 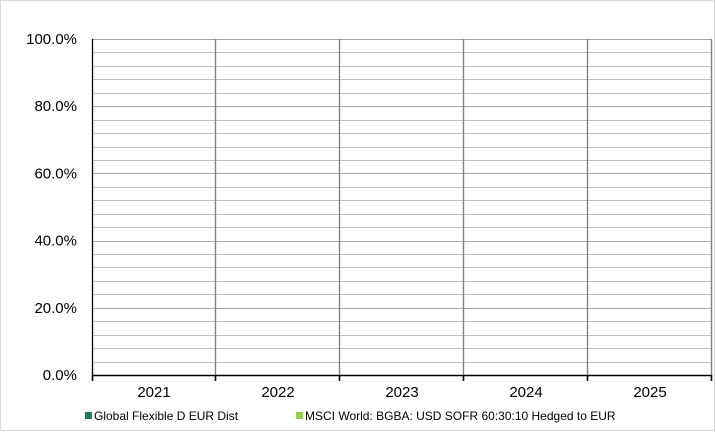 I want to click on x-tick-label: 2023, so click(x=401, y=392).